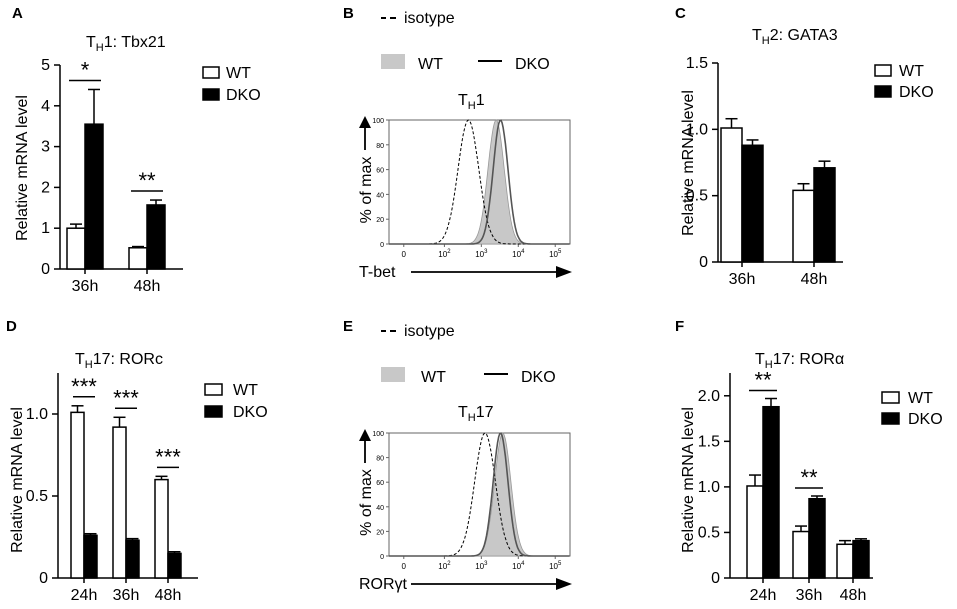  Describe the element at coordinates (564, 272) in the screenshot. I see `x-axis-arrowhead` at that location.